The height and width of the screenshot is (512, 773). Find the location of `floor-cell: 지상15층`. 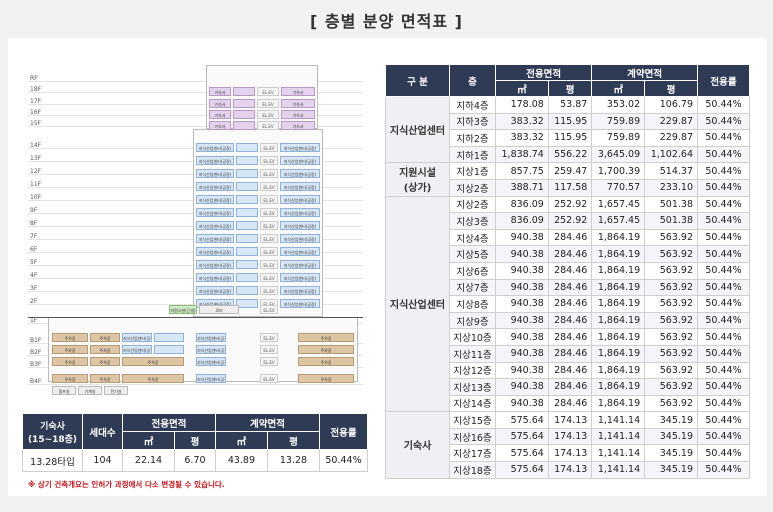

floor-cell: 지상15층 is located at coordinates (472, 420).